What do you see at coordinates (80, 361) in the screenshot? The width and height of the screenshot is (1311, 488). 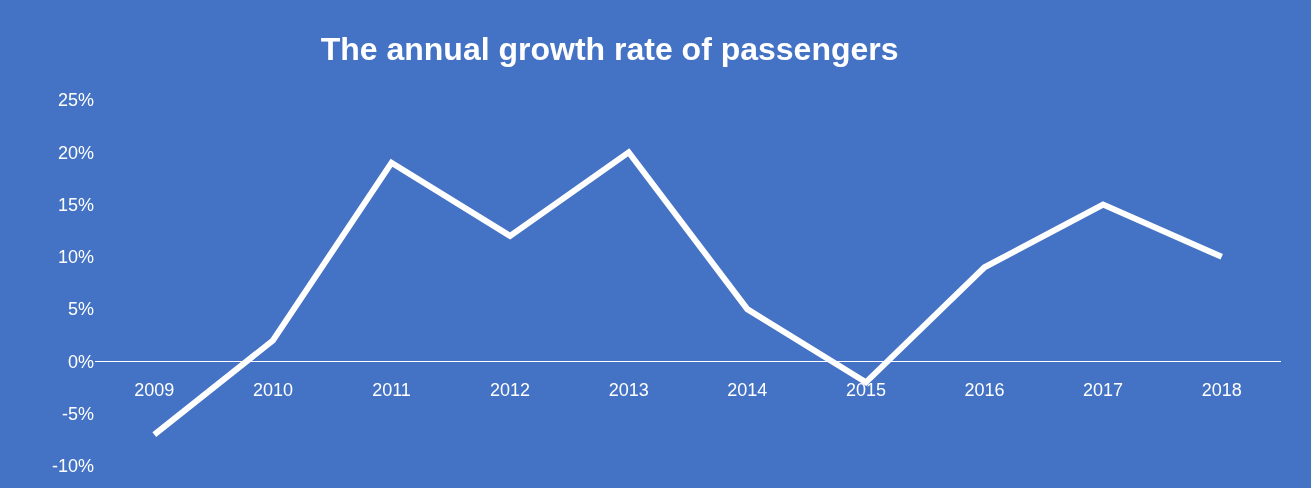 I see `y-tick-label: 0%` at bounding box center [80, 361].